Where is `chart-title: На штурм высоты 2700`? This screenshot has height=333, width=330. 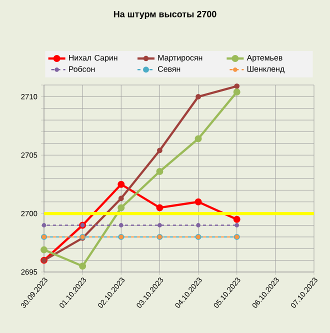
chart-title: На штурм высоты 2700 is located at coordinates (165, 15).